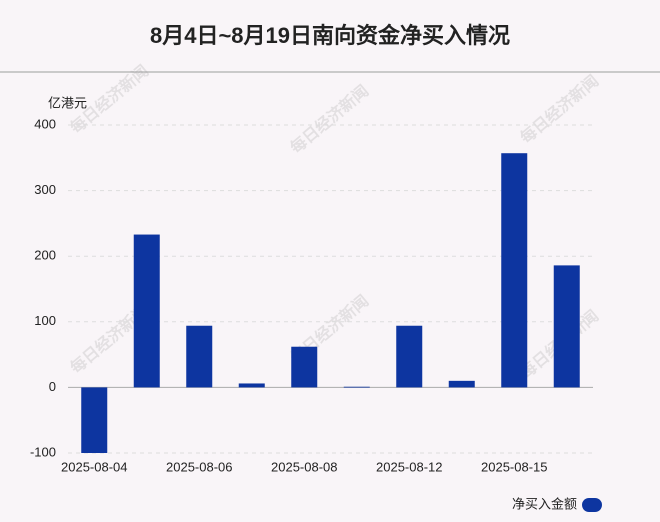 The width and height of the screenshot is (660, 522). Describe the element at coordinates (330, 35) in the screenshot. I see `chart-title: 8月4日~8月19日南向资金净买入情况` at that location.